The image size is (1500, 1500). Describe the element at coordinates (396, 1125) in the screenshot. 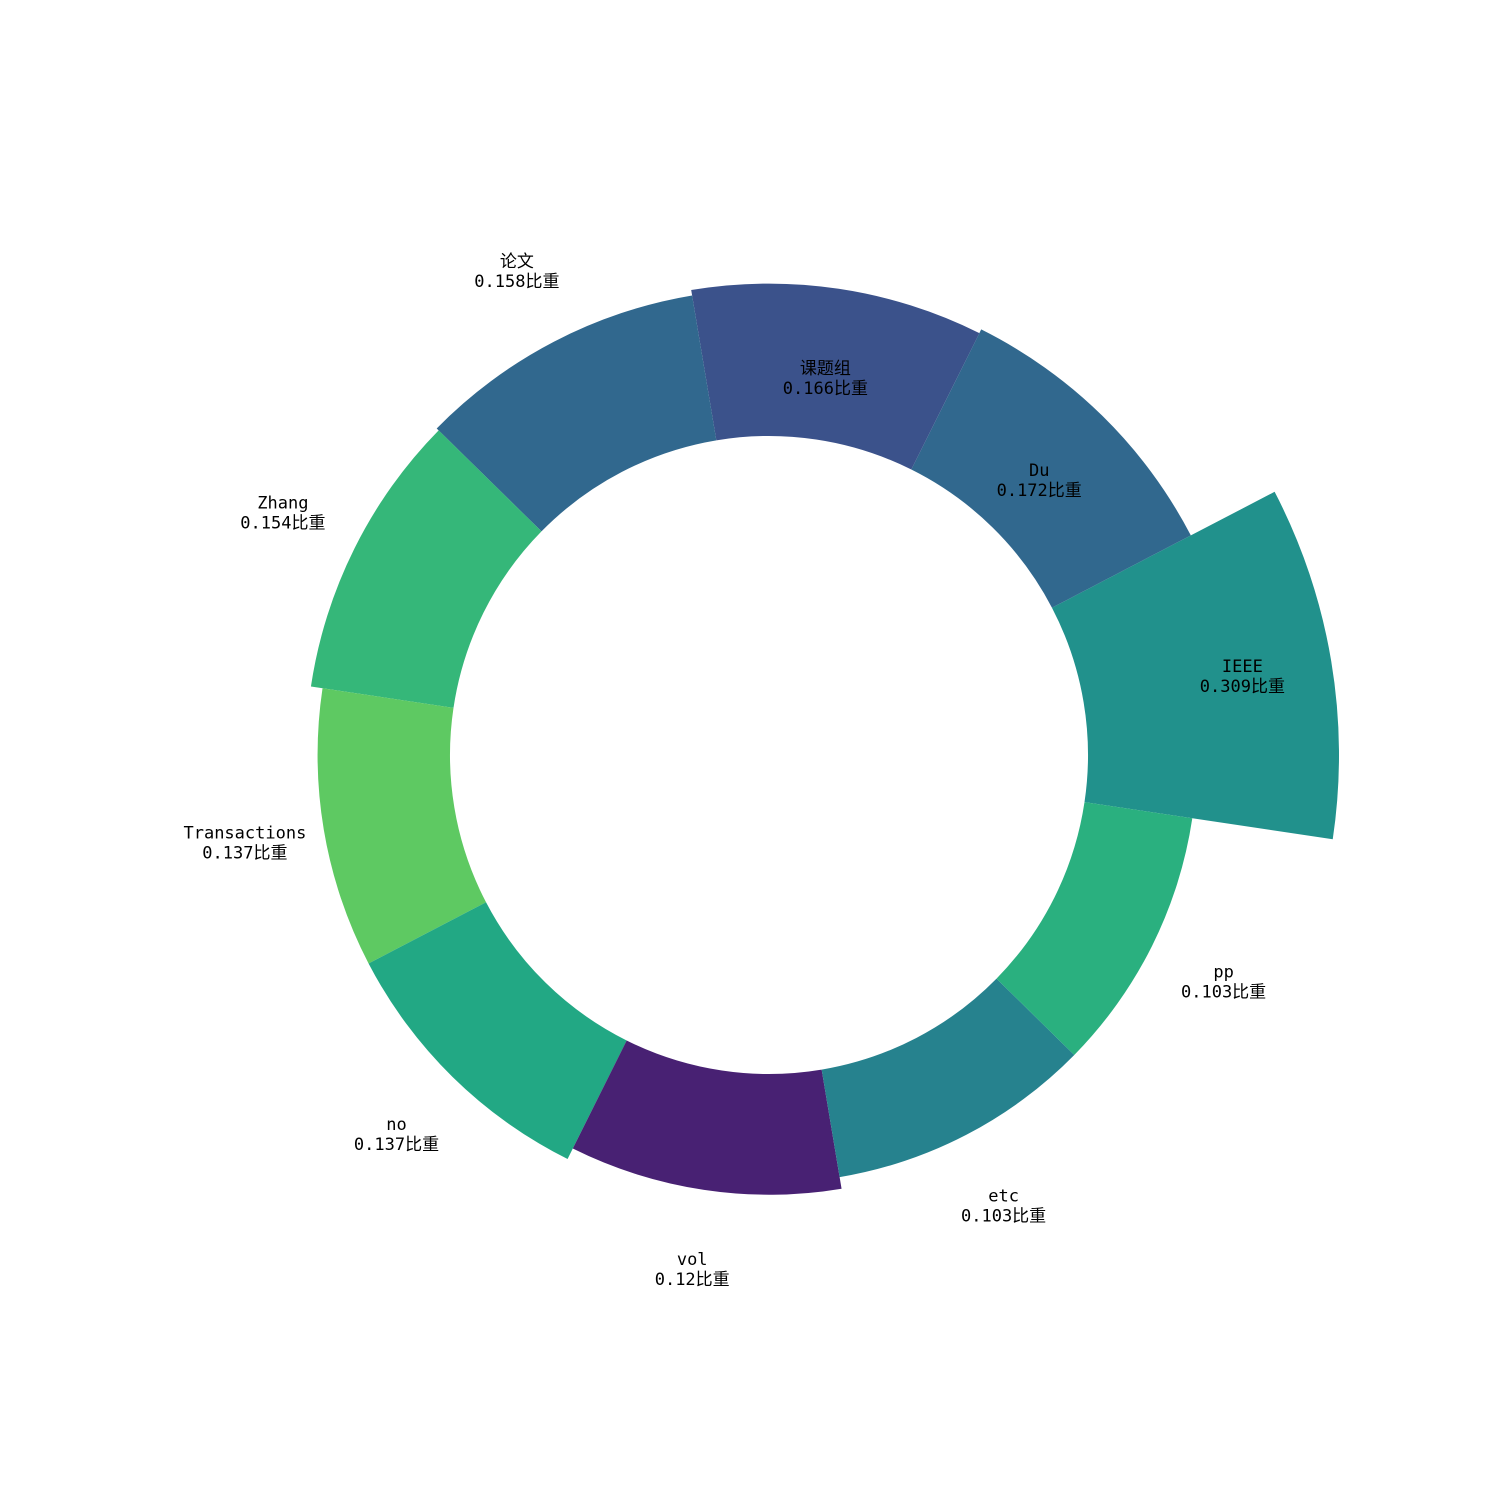

I see `segment-category-label: no` at that location.